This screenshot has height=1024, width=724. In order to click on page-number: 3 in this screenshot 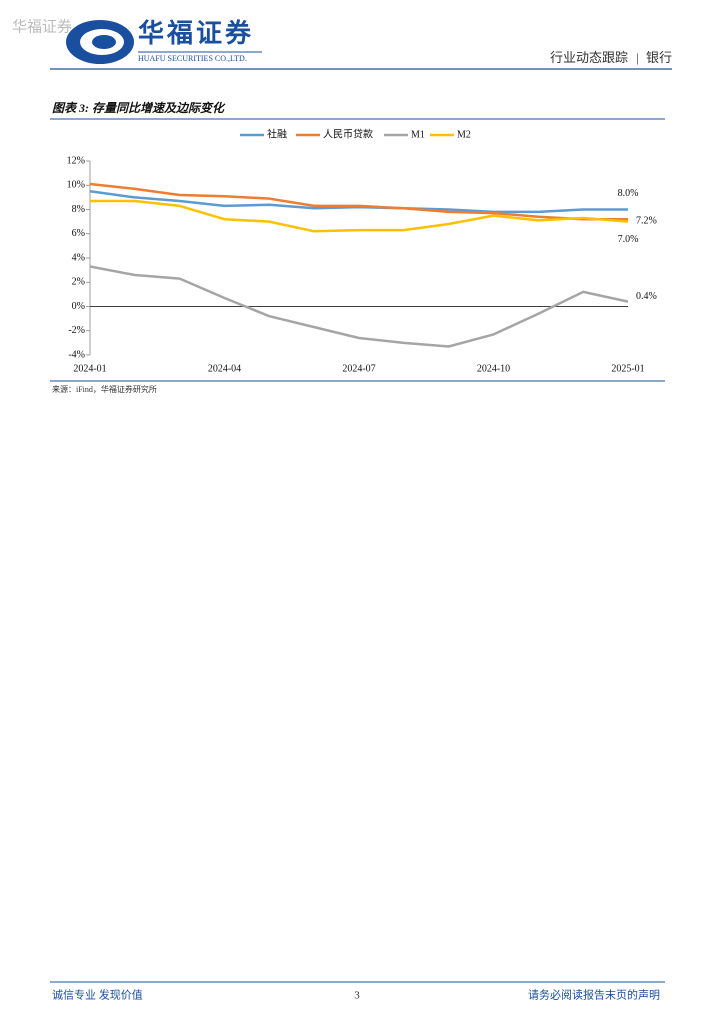, I will do `click(357, 996)`.